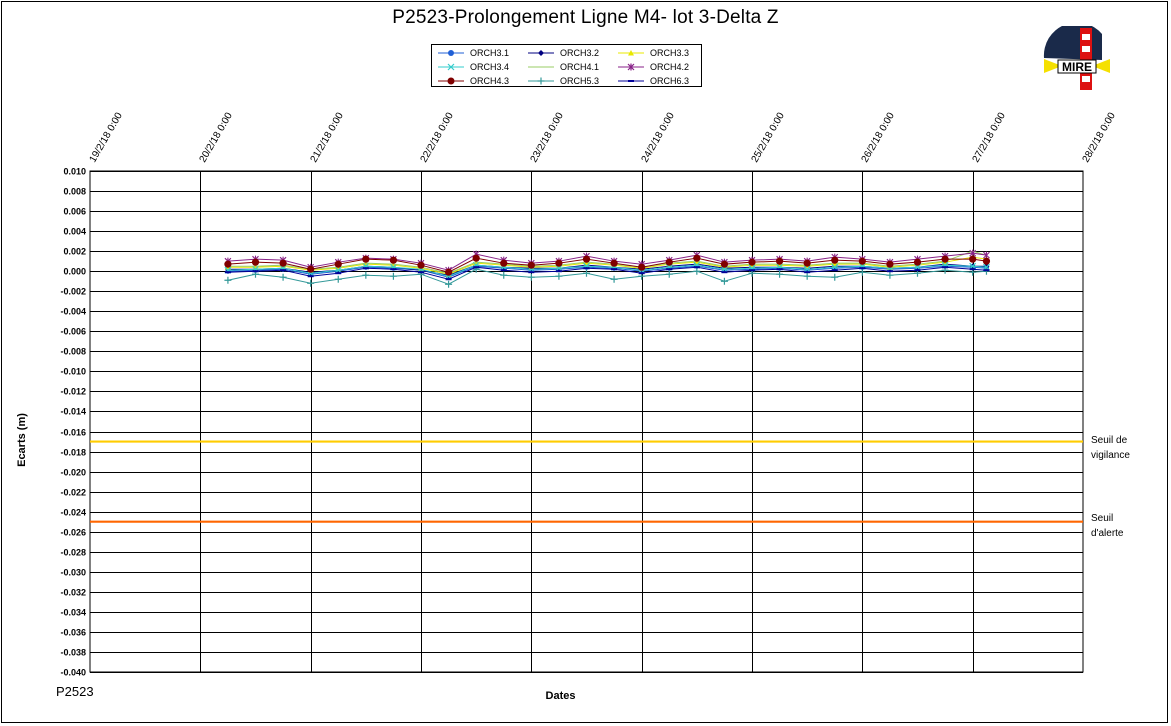 The width and height of the screenshot is (1171, 726). What do you see at coordinates (1077, 67) in the screenshot?
I see `logo-text: MIRE` at bounding box center [1077, 67].